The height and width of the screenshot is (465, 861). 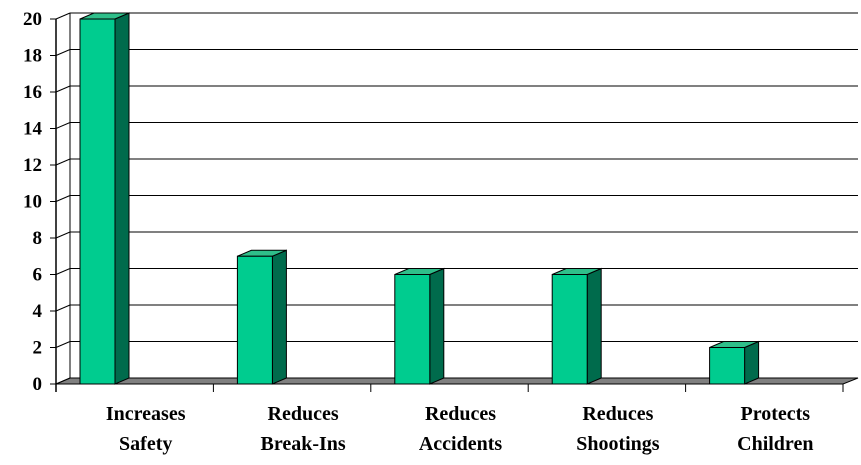 I want to click on y-tick-label: 8, so click(x=38, y=238).